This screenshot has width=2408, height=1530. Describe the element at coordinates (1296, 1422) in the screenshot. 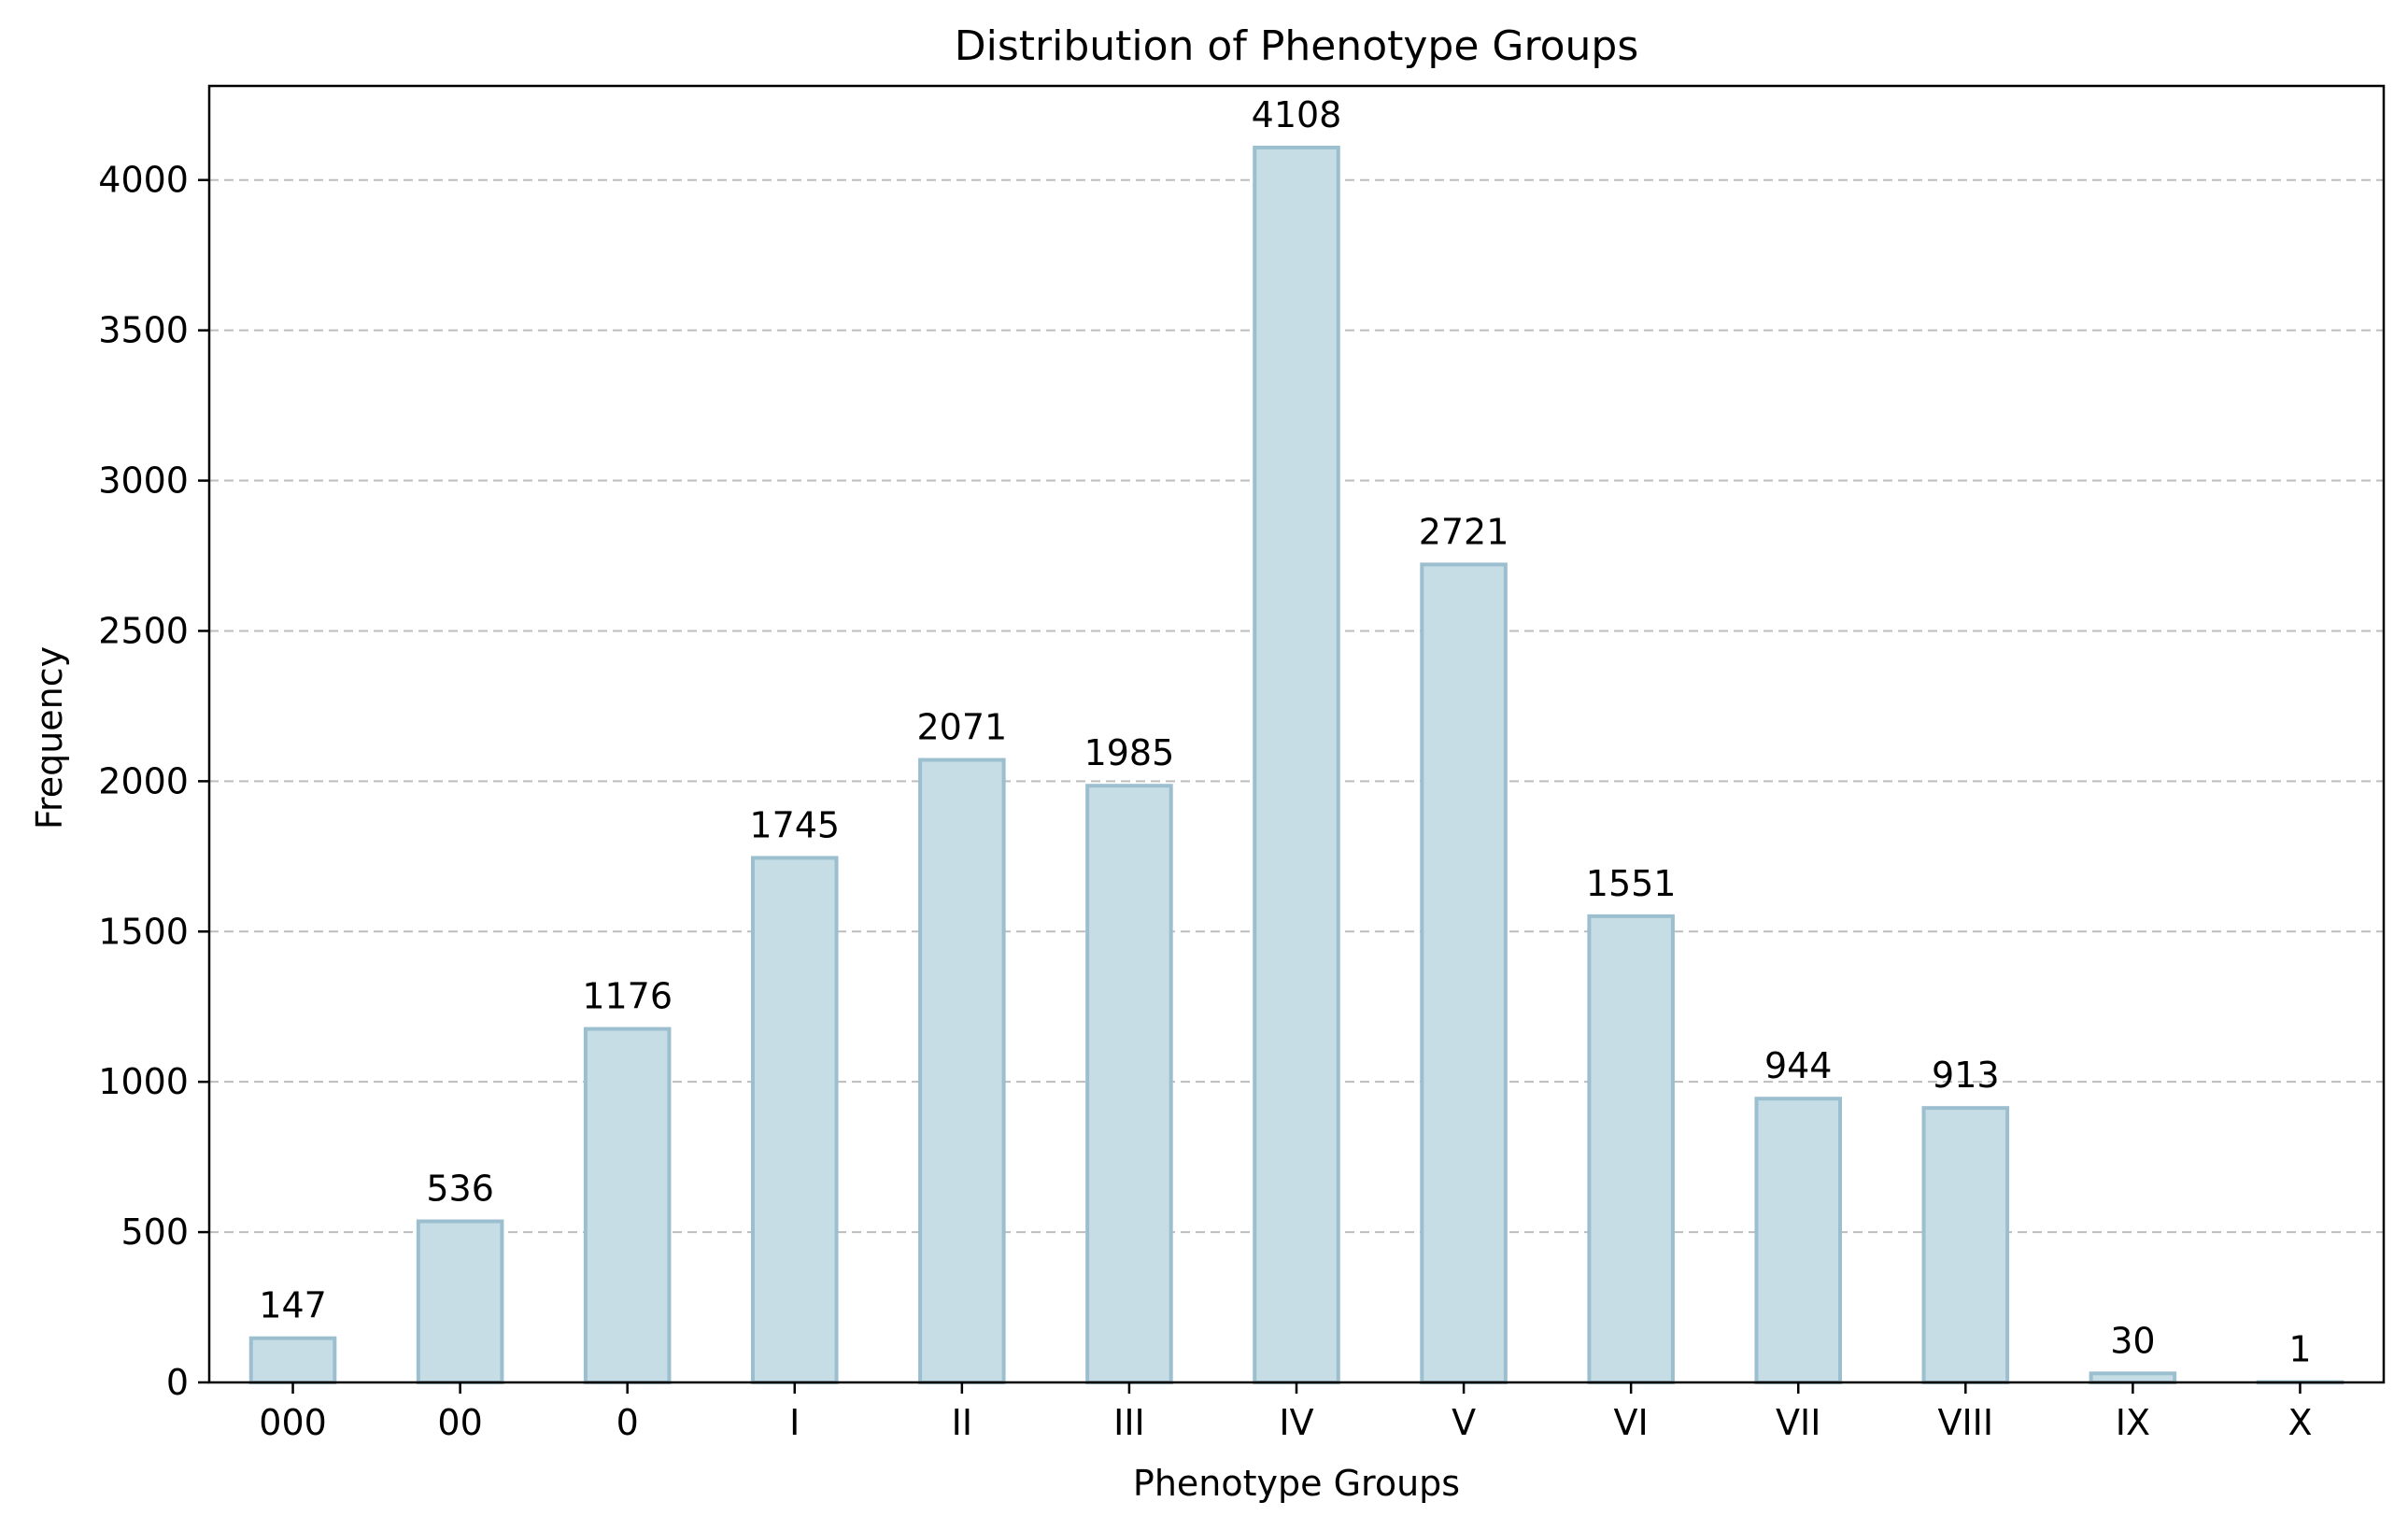

I see `x-tick-label: IV` at that location.